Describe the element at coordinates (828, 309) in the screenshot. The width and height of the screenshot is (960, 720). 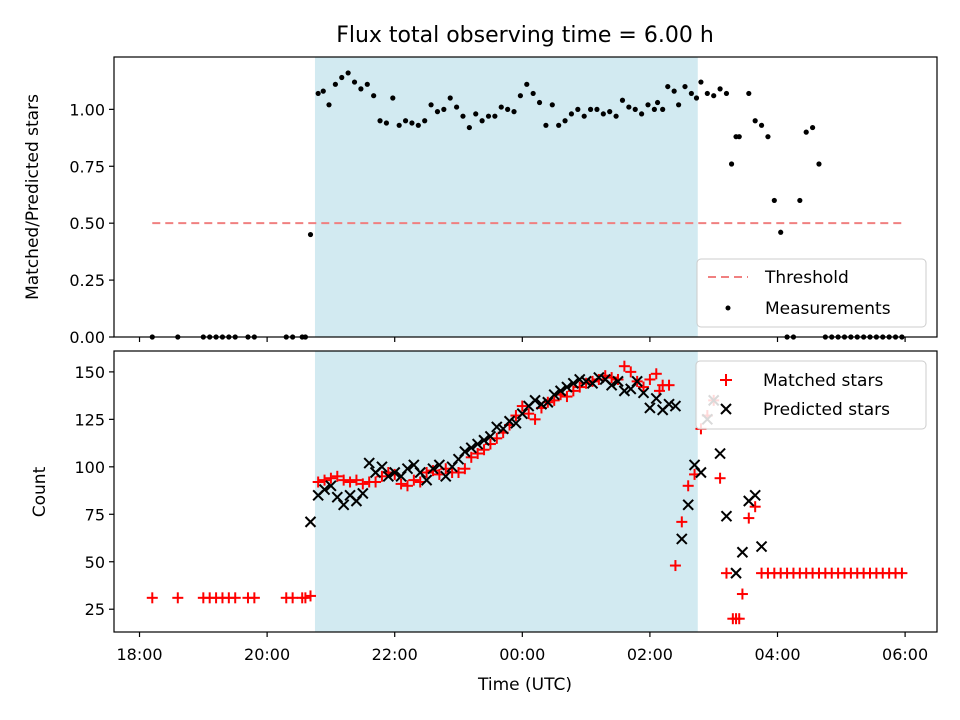
I see `top-legend-measurements-label: Measurements` at that location.